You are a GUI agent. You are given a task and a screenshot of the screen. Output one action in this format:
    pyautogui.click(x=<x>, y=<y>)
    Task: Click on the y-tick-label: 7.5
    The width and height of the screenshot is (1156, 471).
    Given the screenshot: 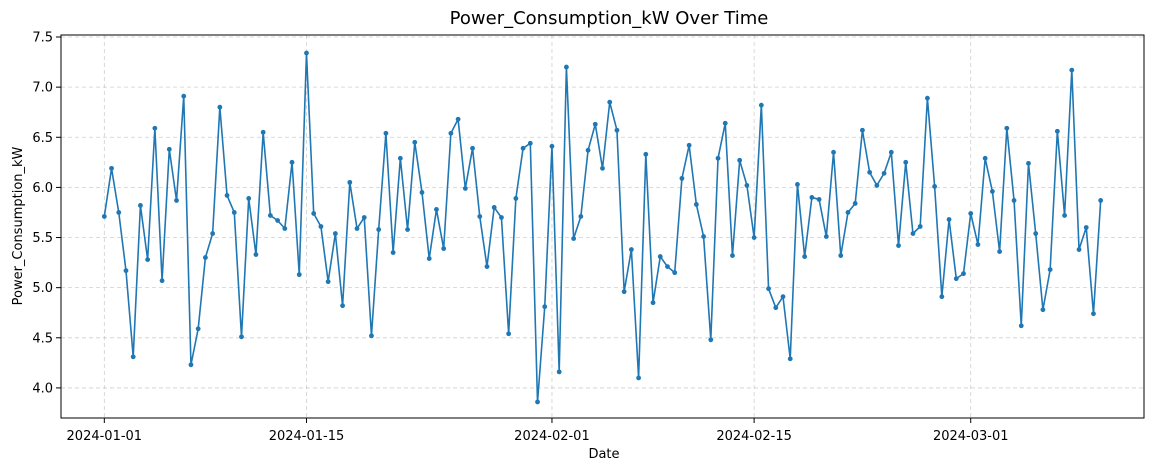 What is the action you would take?
    pyautogui.click(x=42, y=38)
    